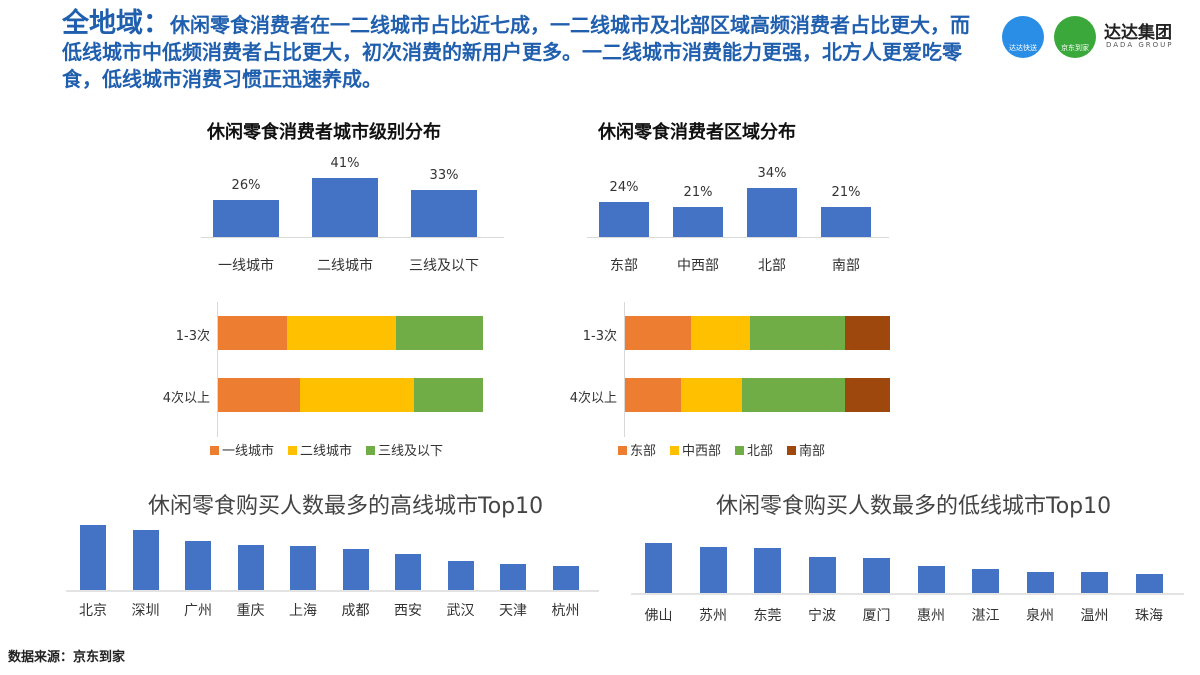  Describe the element at coordinates (914, 506) in the screenshot. I see `chart-title: 休闲零食购买人数最多的低线城市Top10` at that location.